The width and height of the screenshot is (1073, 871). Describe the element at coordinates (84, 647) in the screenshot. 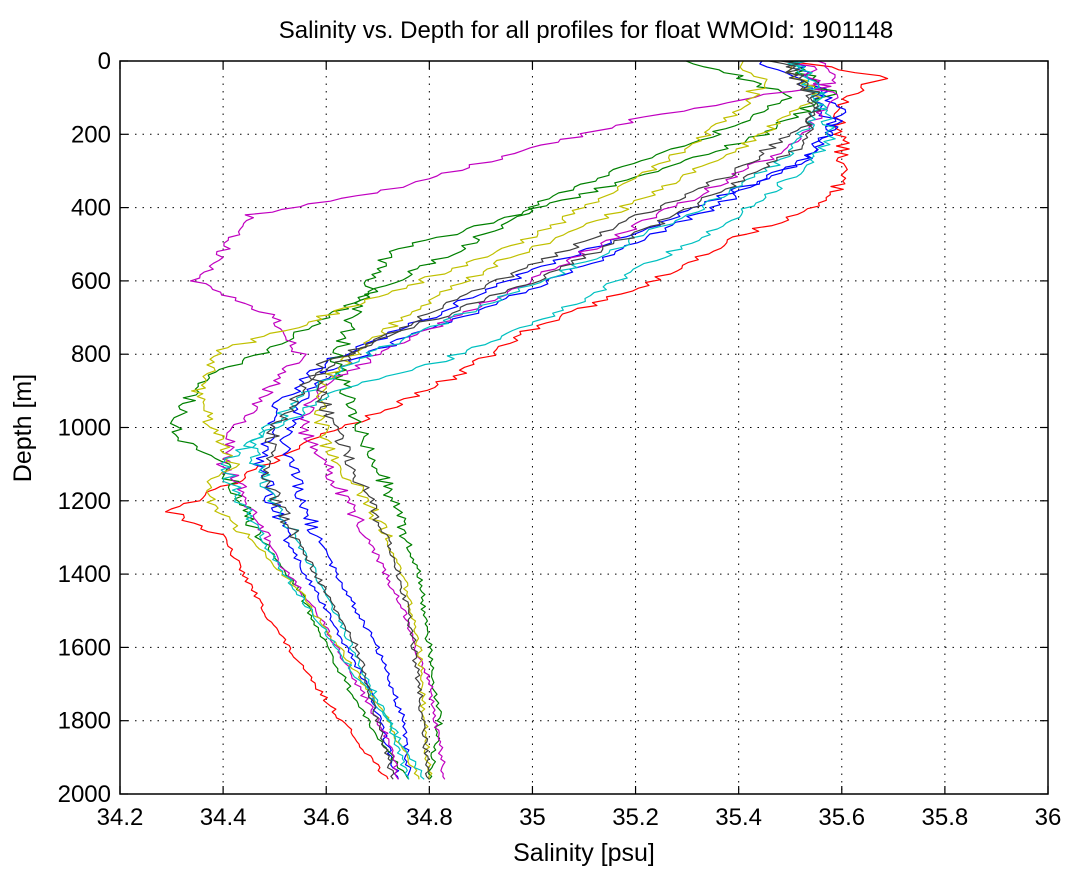

I see `y-tick-label: 1600` at that location.